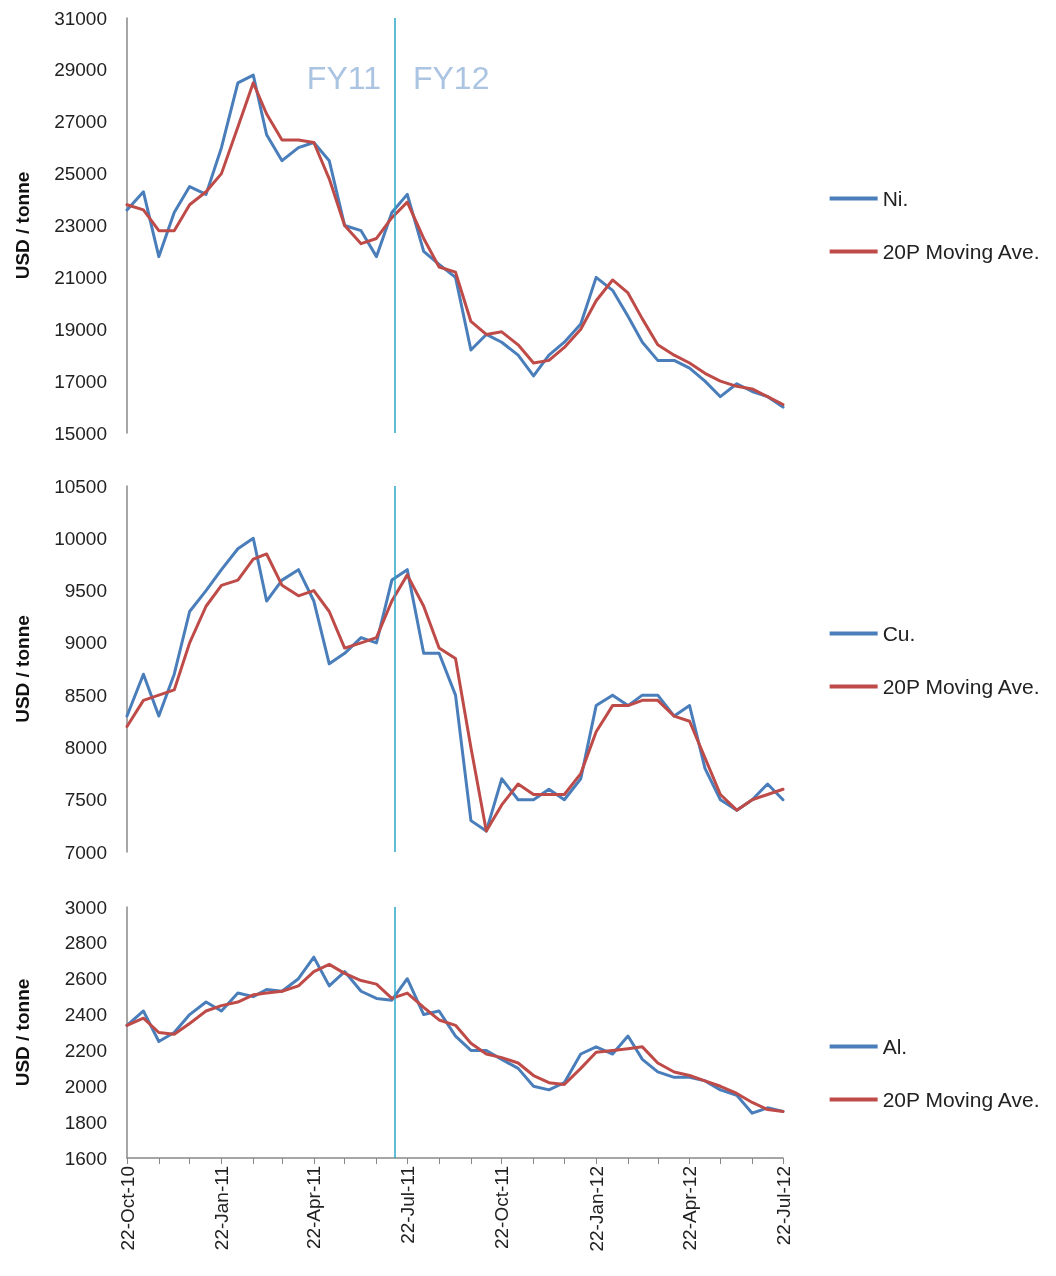 The height and width of the screenshot is (1276, 1056). I want to click on y-tick-label: 1600, so click(85, 1158).